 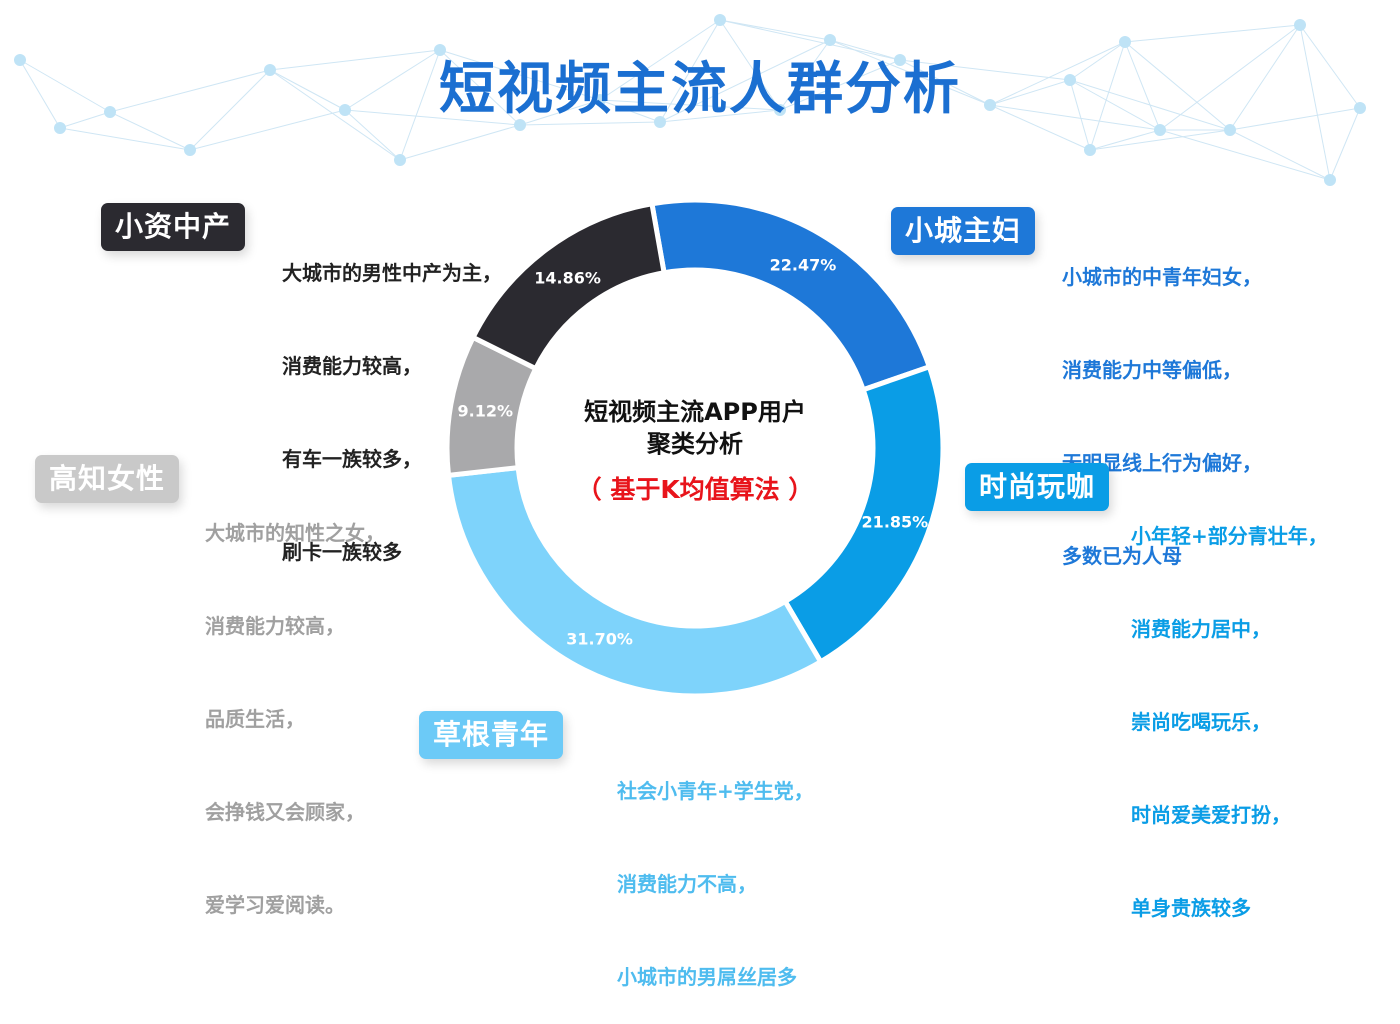 I want to click on donut-segment, so click(x=635, y=581).